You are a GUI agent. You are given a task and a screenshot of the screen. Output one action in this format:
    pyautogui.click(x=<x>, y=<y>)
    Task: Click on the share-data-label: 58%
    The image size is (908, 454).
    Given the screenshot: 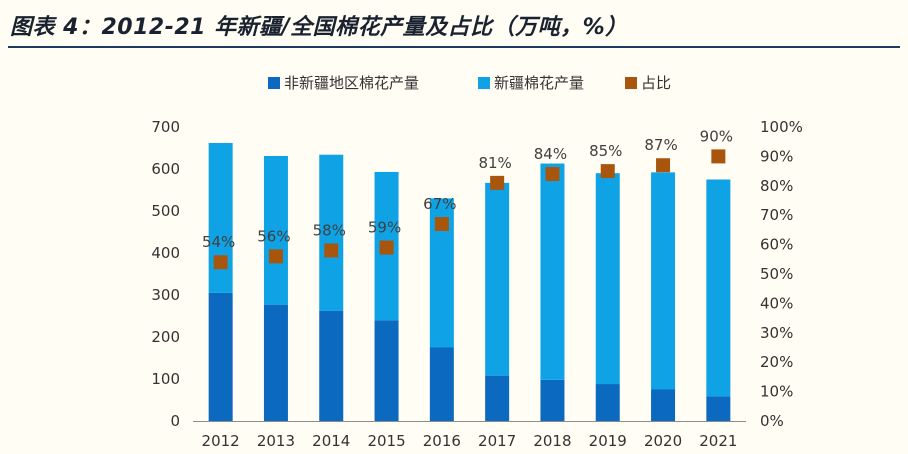 What is the action you would take?
    pyautogui.click(x=329, y=230)
    